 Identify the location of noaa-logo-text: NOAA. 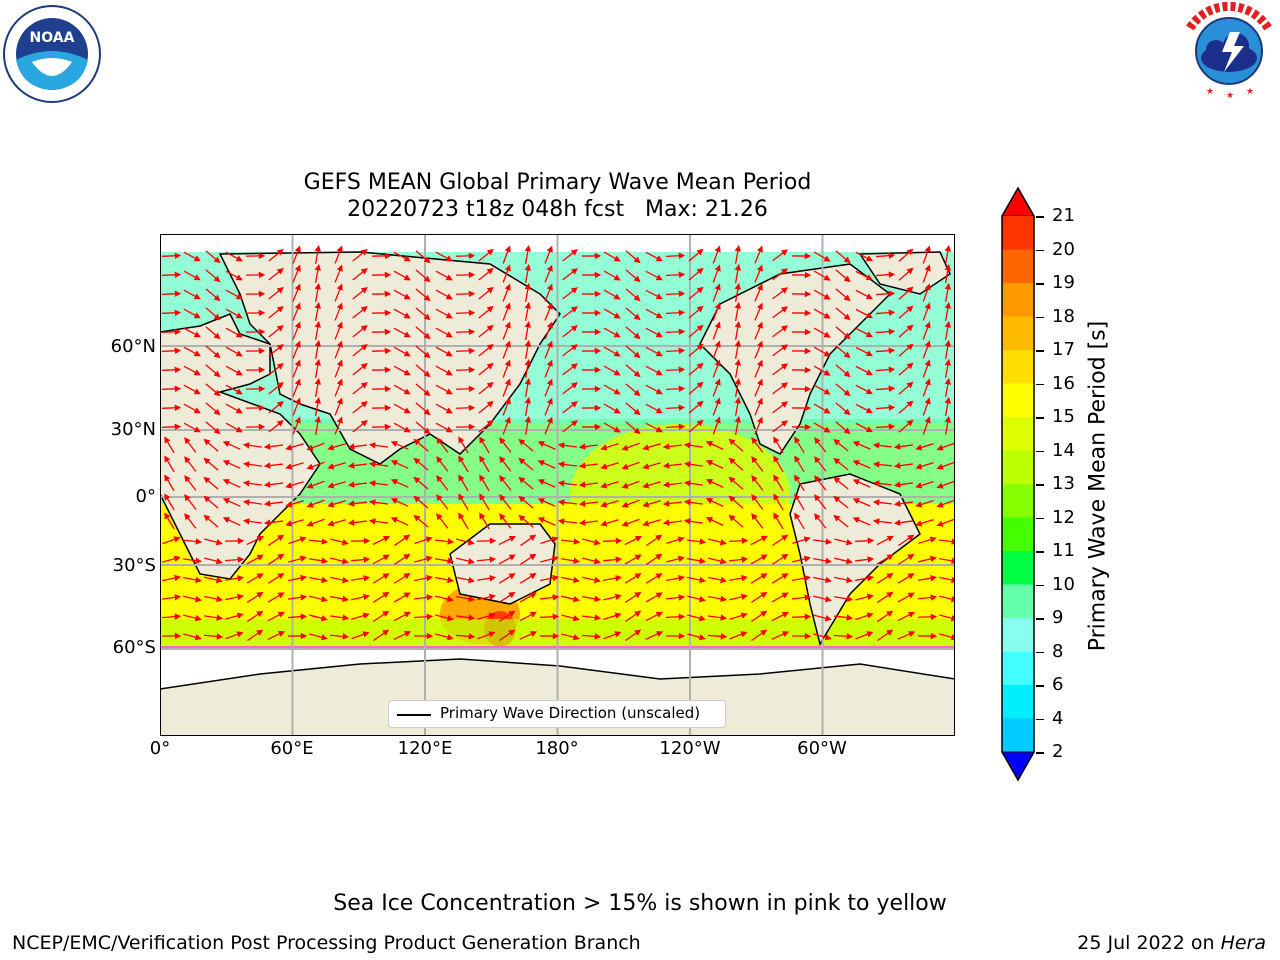
(52, 38).